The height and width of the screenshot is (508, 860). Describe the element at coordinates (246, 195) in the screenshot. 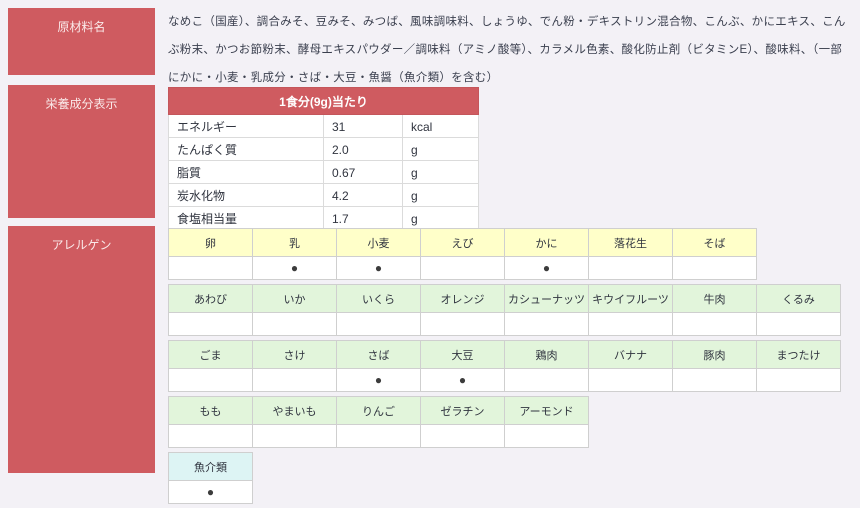

I see `nutrient-name: 炭水化物` at that location.